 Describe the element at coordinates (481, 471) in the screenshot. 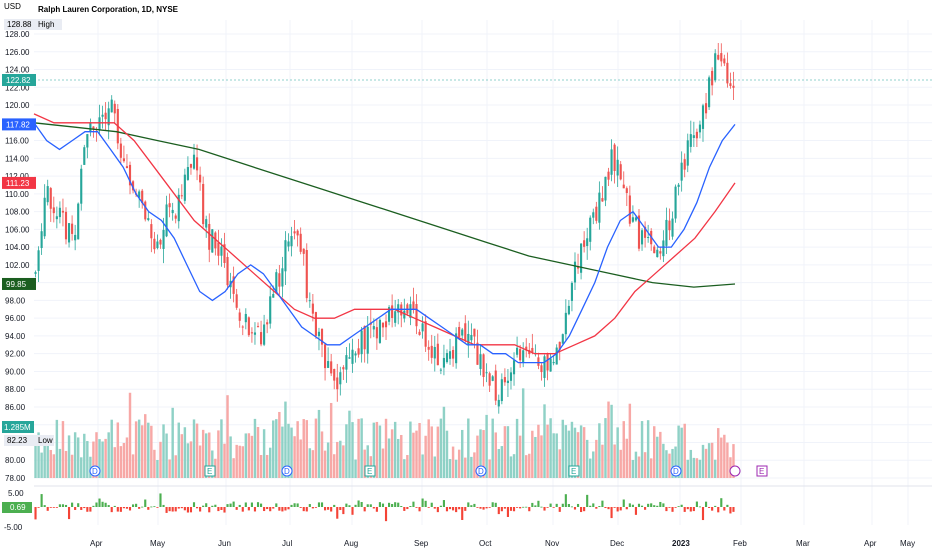

I see `event-label: D` at that location.